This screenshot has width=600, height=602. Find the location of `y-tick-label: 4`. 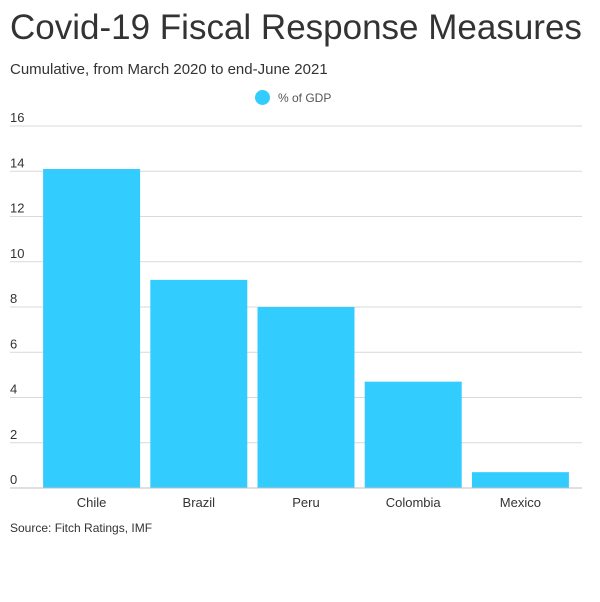

y-tick-label: 4 is located at coordinates (13, 389).